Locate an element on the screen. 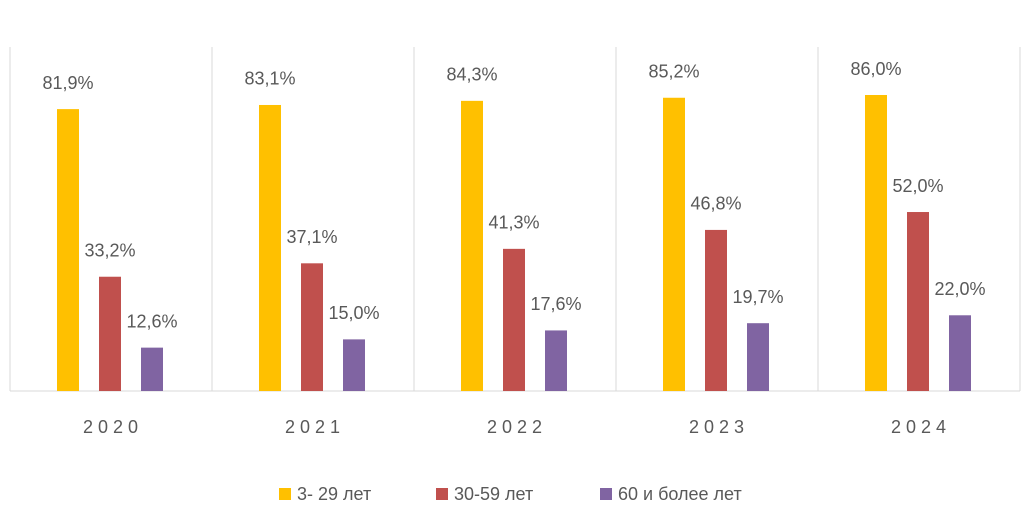  x-tick-label: 2020 is located at coordinates (113, 427).